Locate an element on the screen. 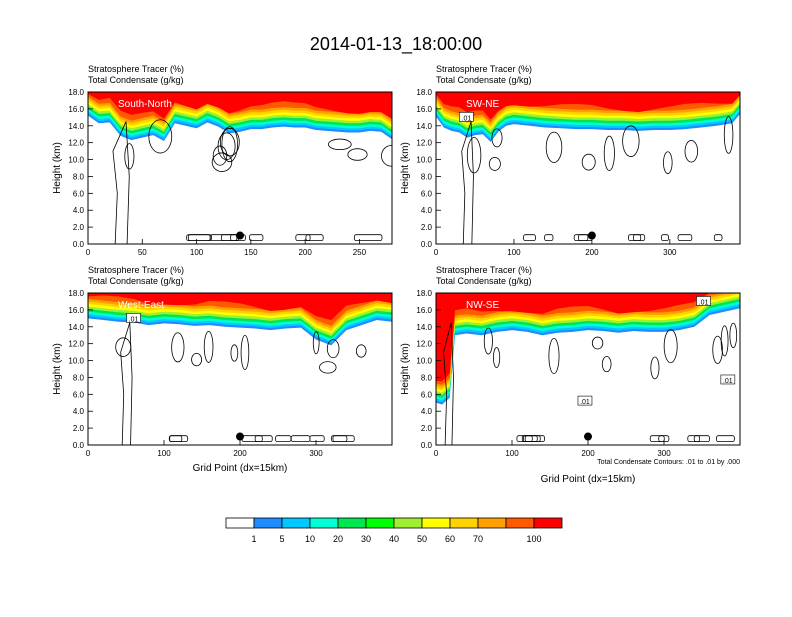 Image resolution: width=792 pixels, height=617 pixels. colorbar-label: 30 is located at coordinates (366, 539).